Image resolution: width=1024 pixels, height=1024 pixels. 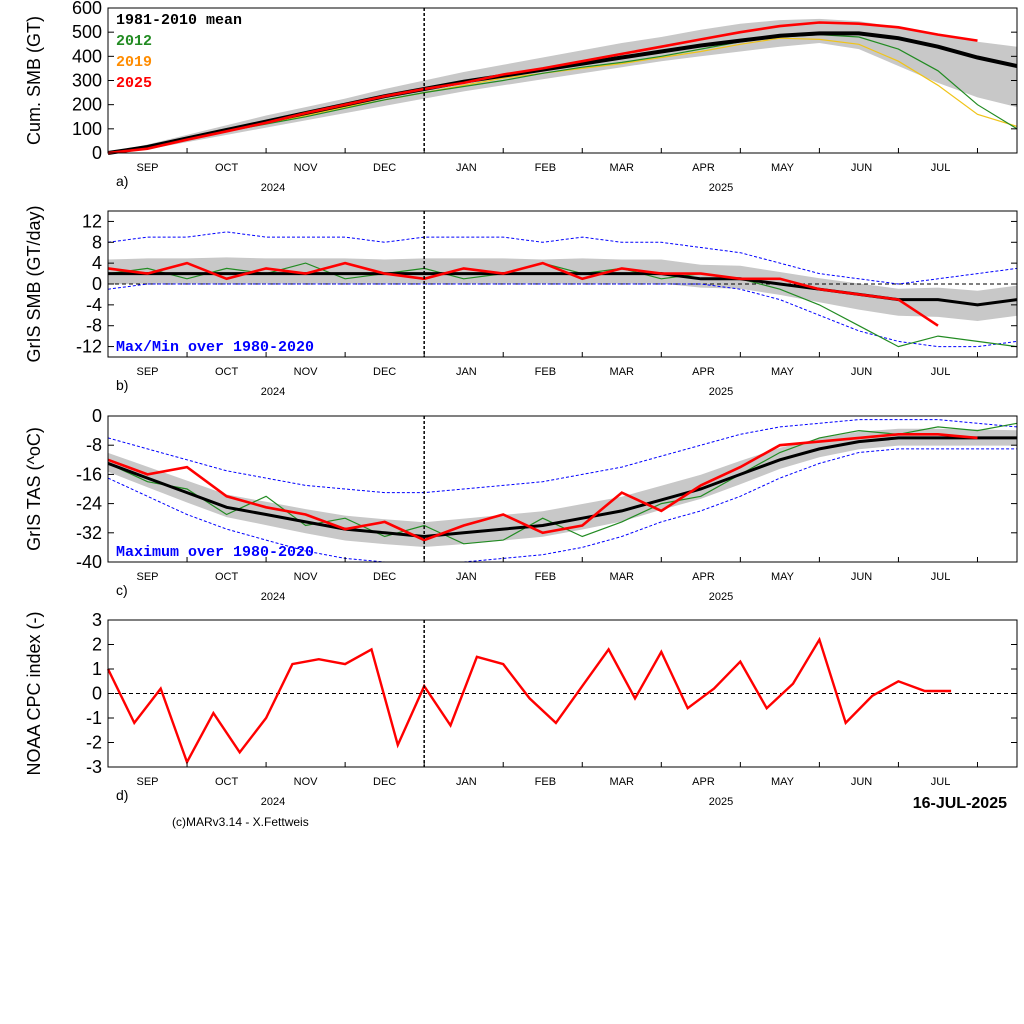 What do you see at coordinates (122, 181) in the screenshot?
I see `panel-letter: a)` at bounding box center [122, 181].